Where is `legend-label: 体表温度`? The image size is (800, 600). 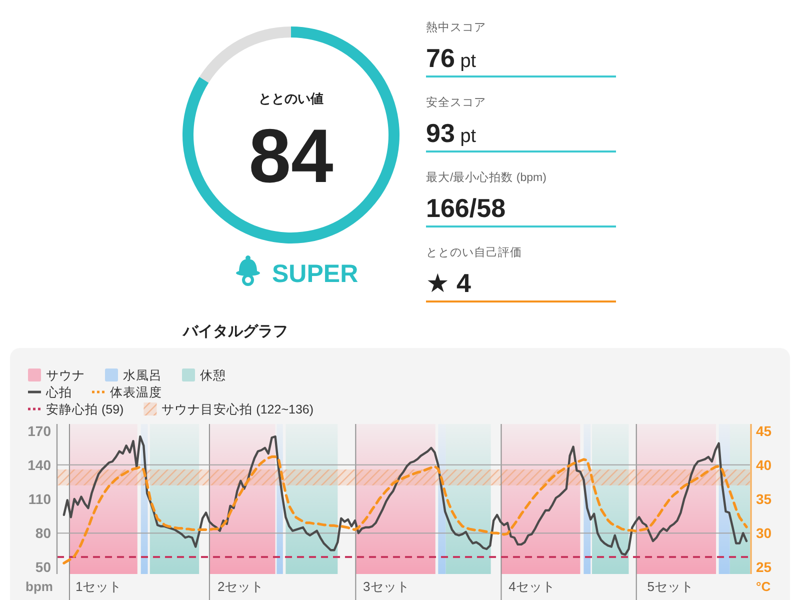 legend-label: 体表温度 is located at coordinates (136, 393).